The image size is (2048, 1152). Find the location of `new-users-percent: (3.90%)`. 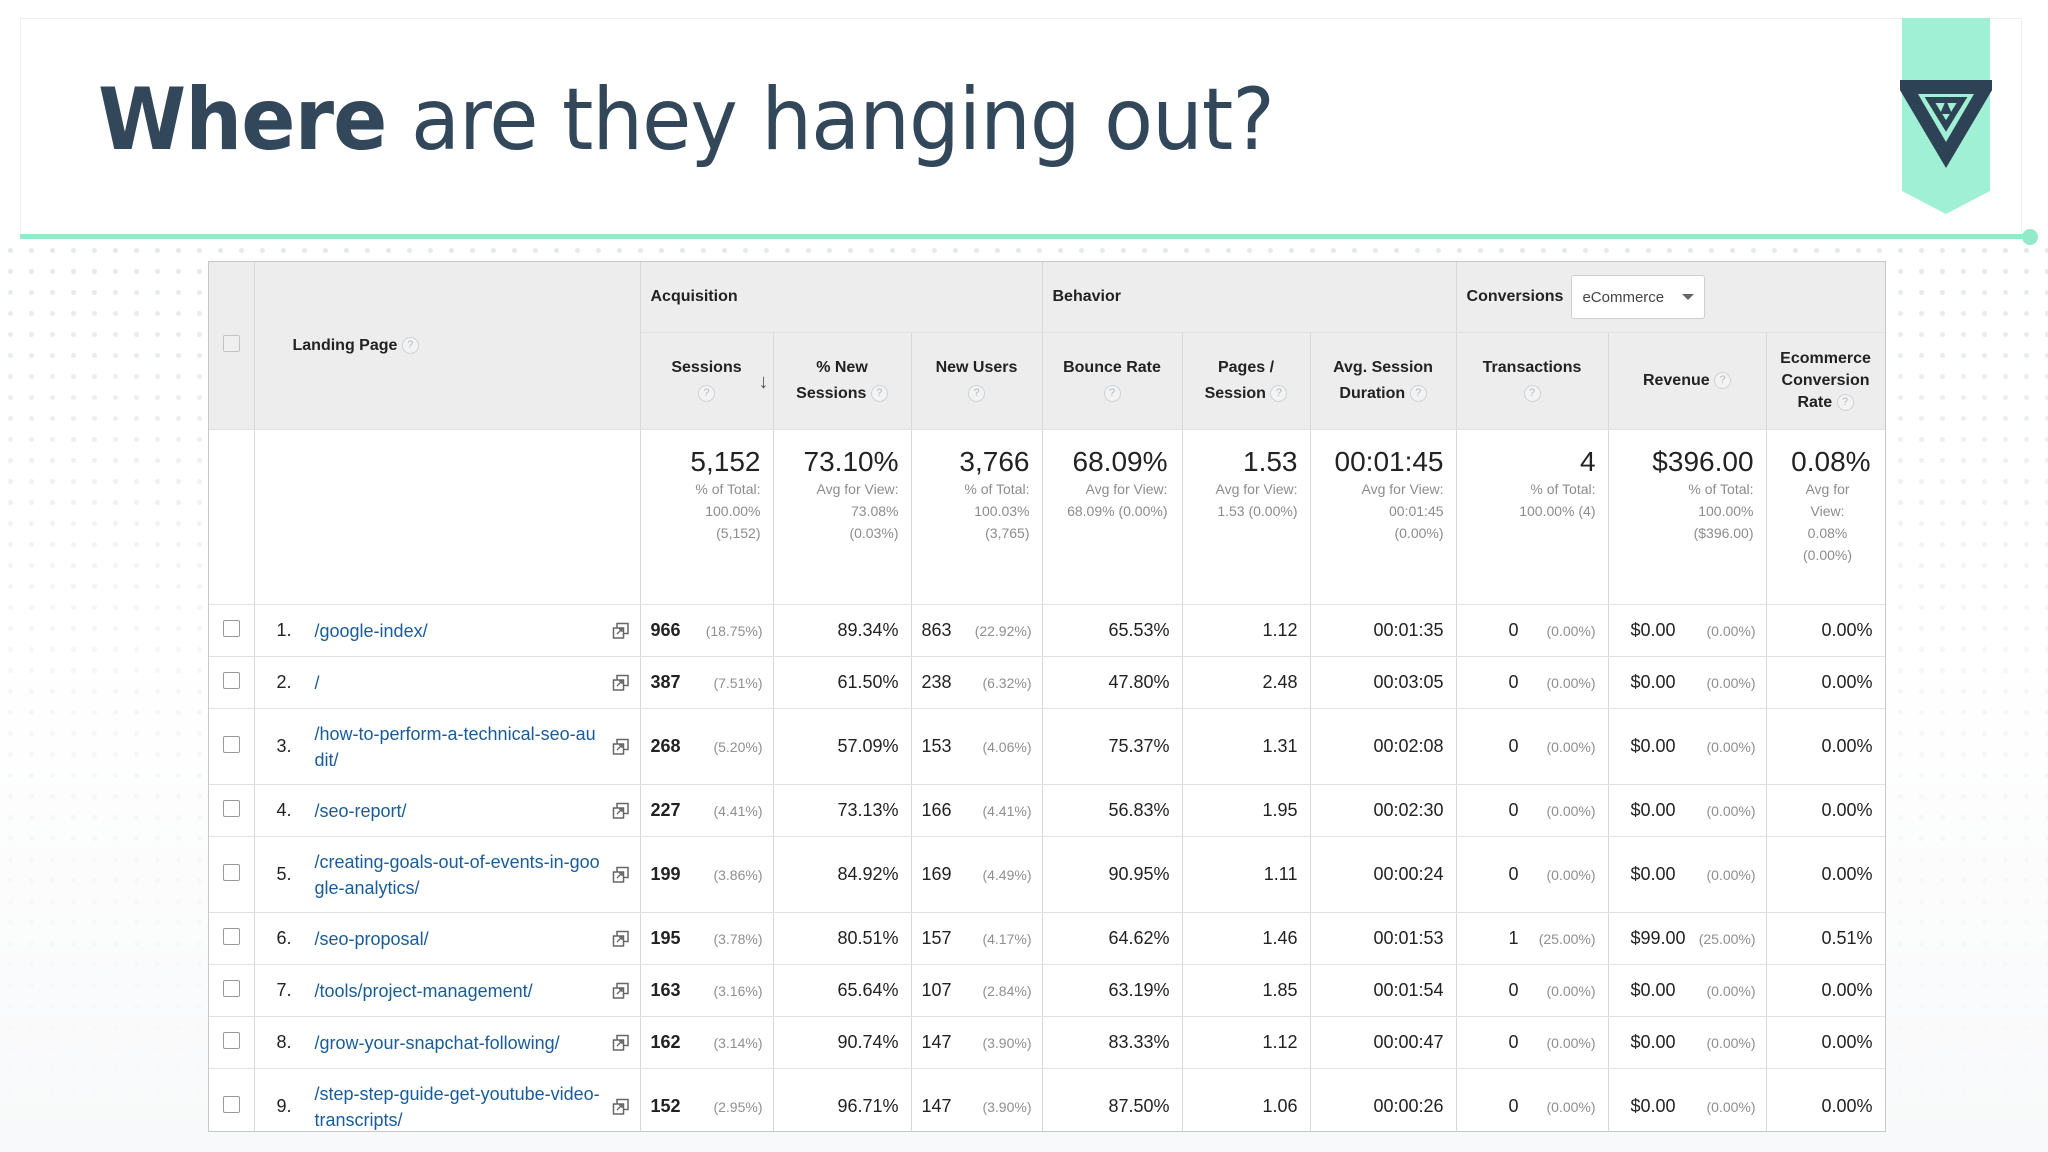

new-users-percent: (3.90%) is located at coordinates (1007, 1106).